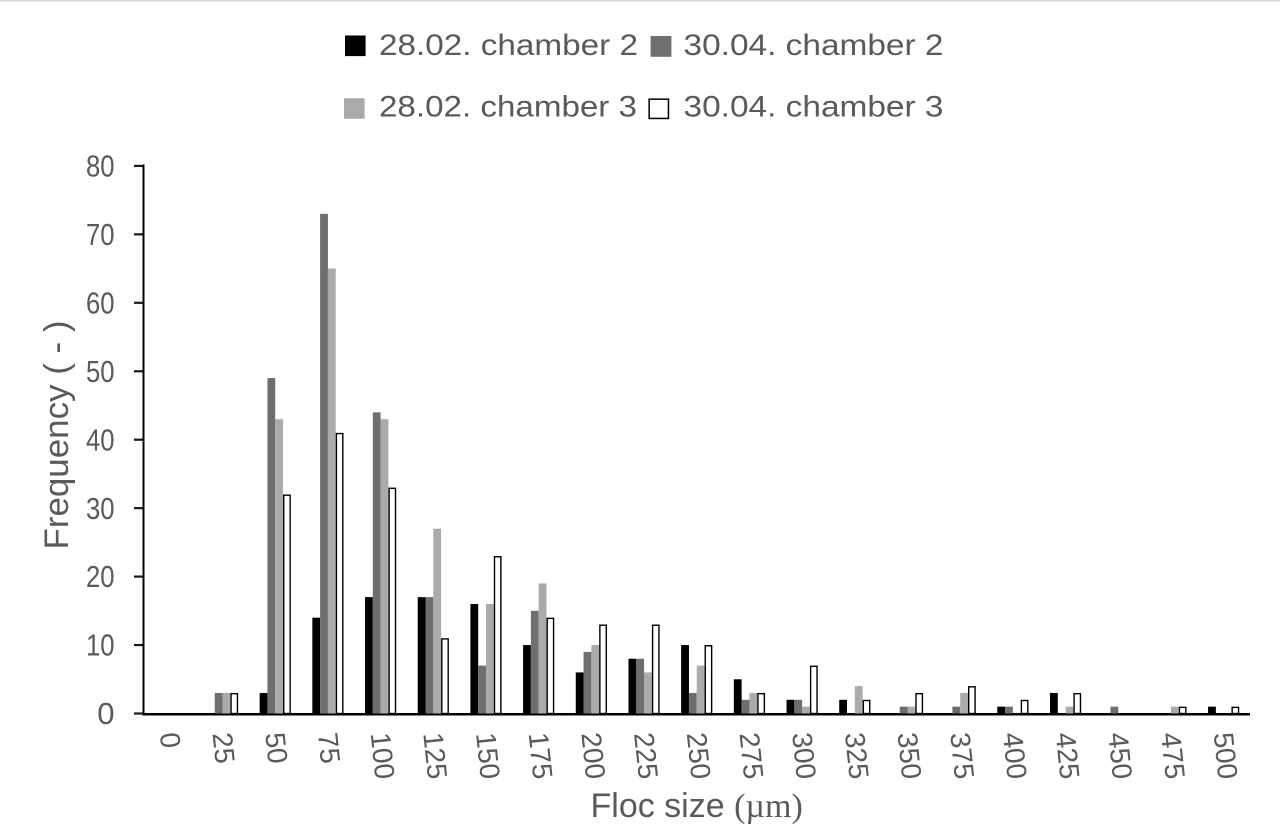  What do you see at coordinates (814, 45) in the screenshot?
I see `svg-text: 30.04. chamber 2` at bounding box center [814, 45].